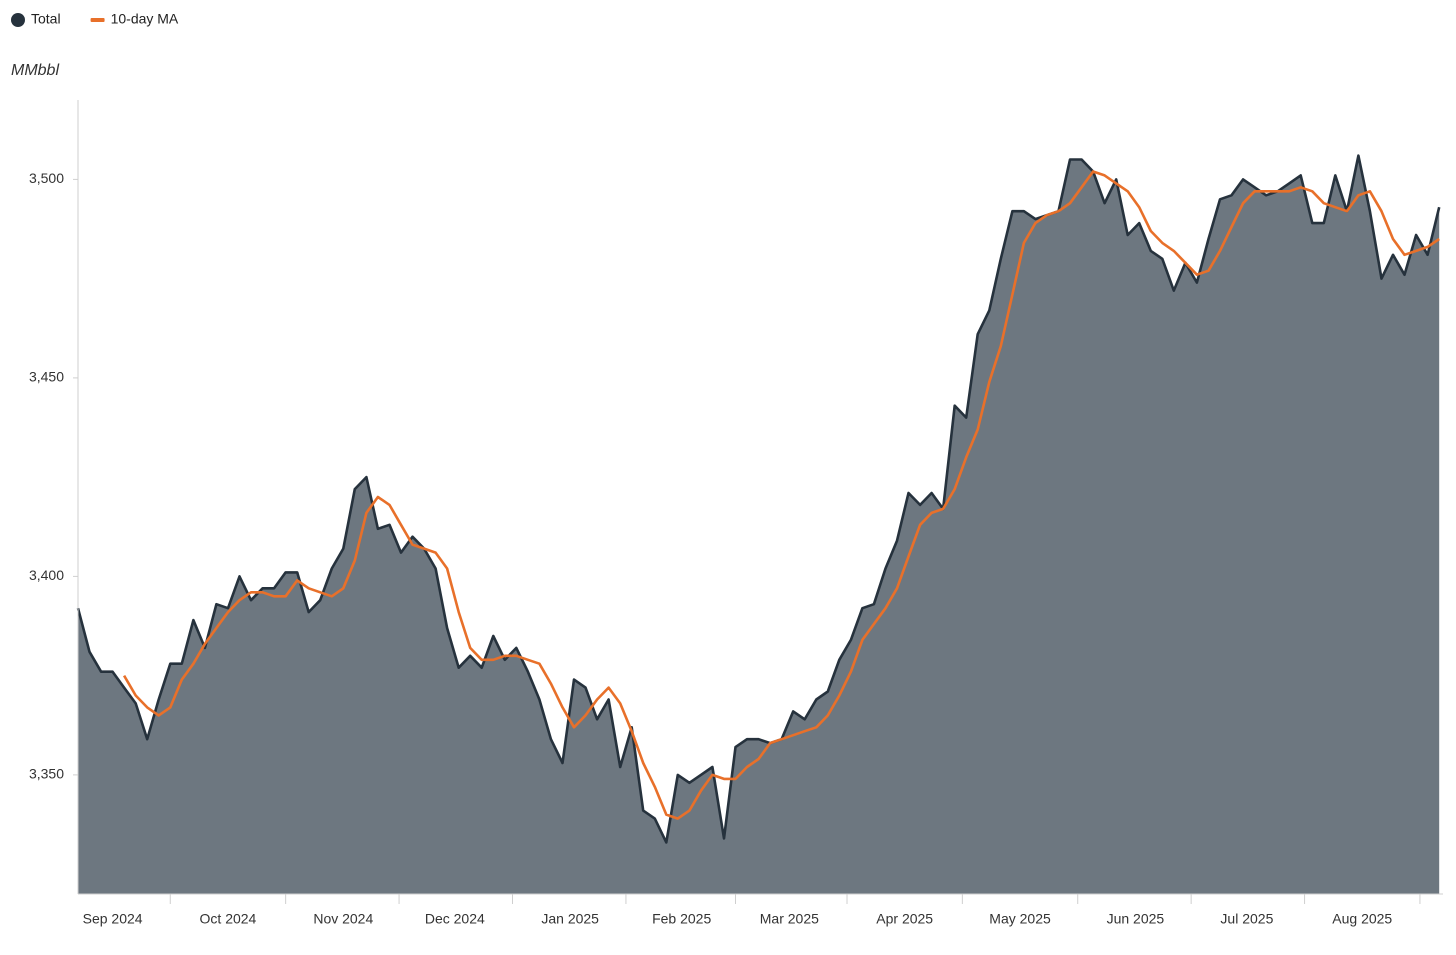  What do you see at coordinates (46, 178) in the screenshot?
I see `y-tick-label: 3,500` at bounding box center [46, 178].